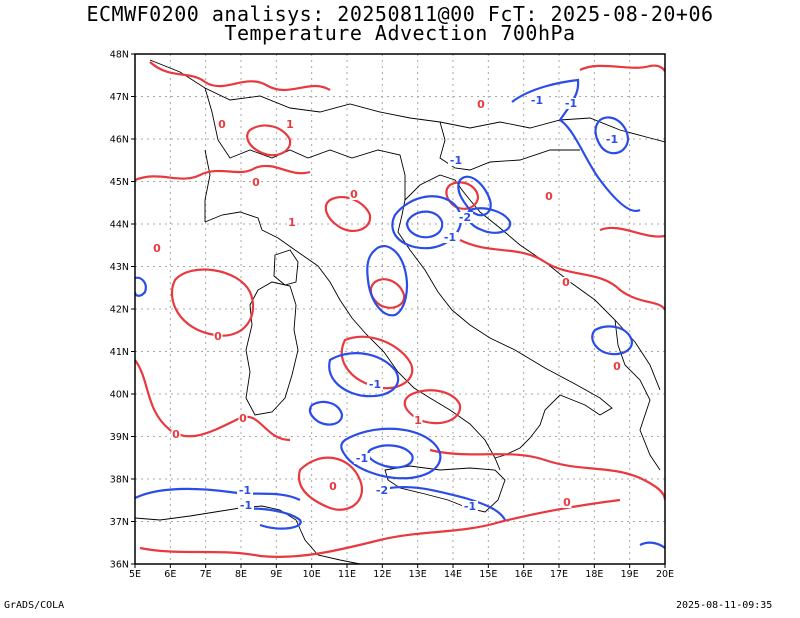 The height and width of the screenshot is (618, 800). What do you see at coordinates (532, 282) in the screenshot?
I see `balkan-coast` at bounding box center [532, 282].